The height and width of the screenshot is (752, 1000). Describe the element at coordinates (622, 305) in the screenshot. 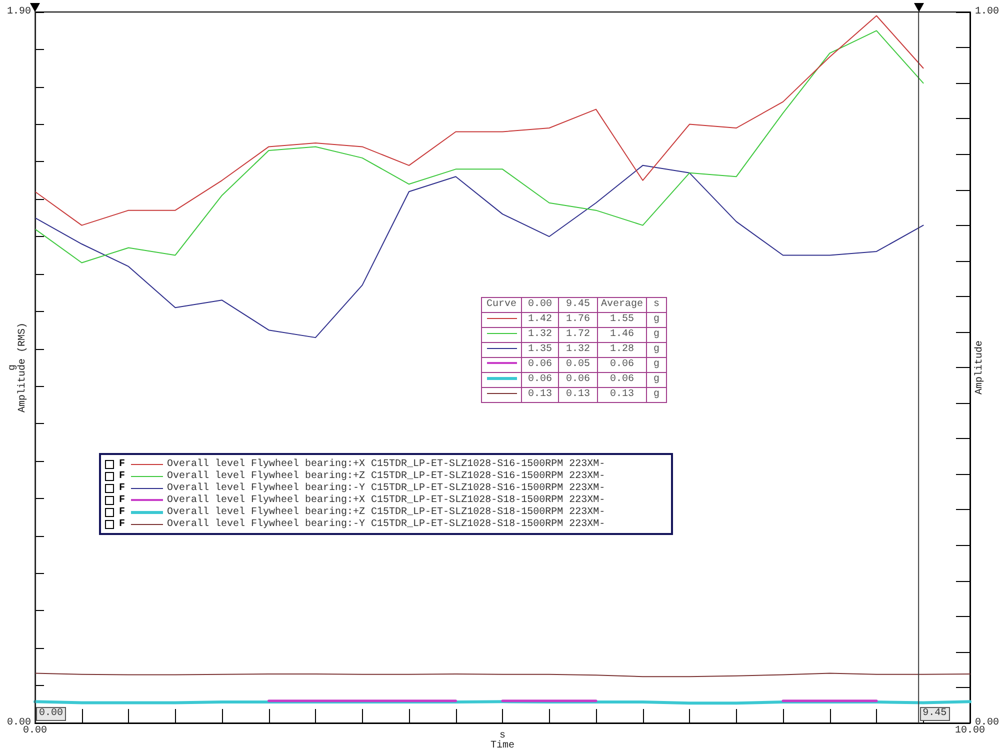

I see `annotation: Average` at that location.